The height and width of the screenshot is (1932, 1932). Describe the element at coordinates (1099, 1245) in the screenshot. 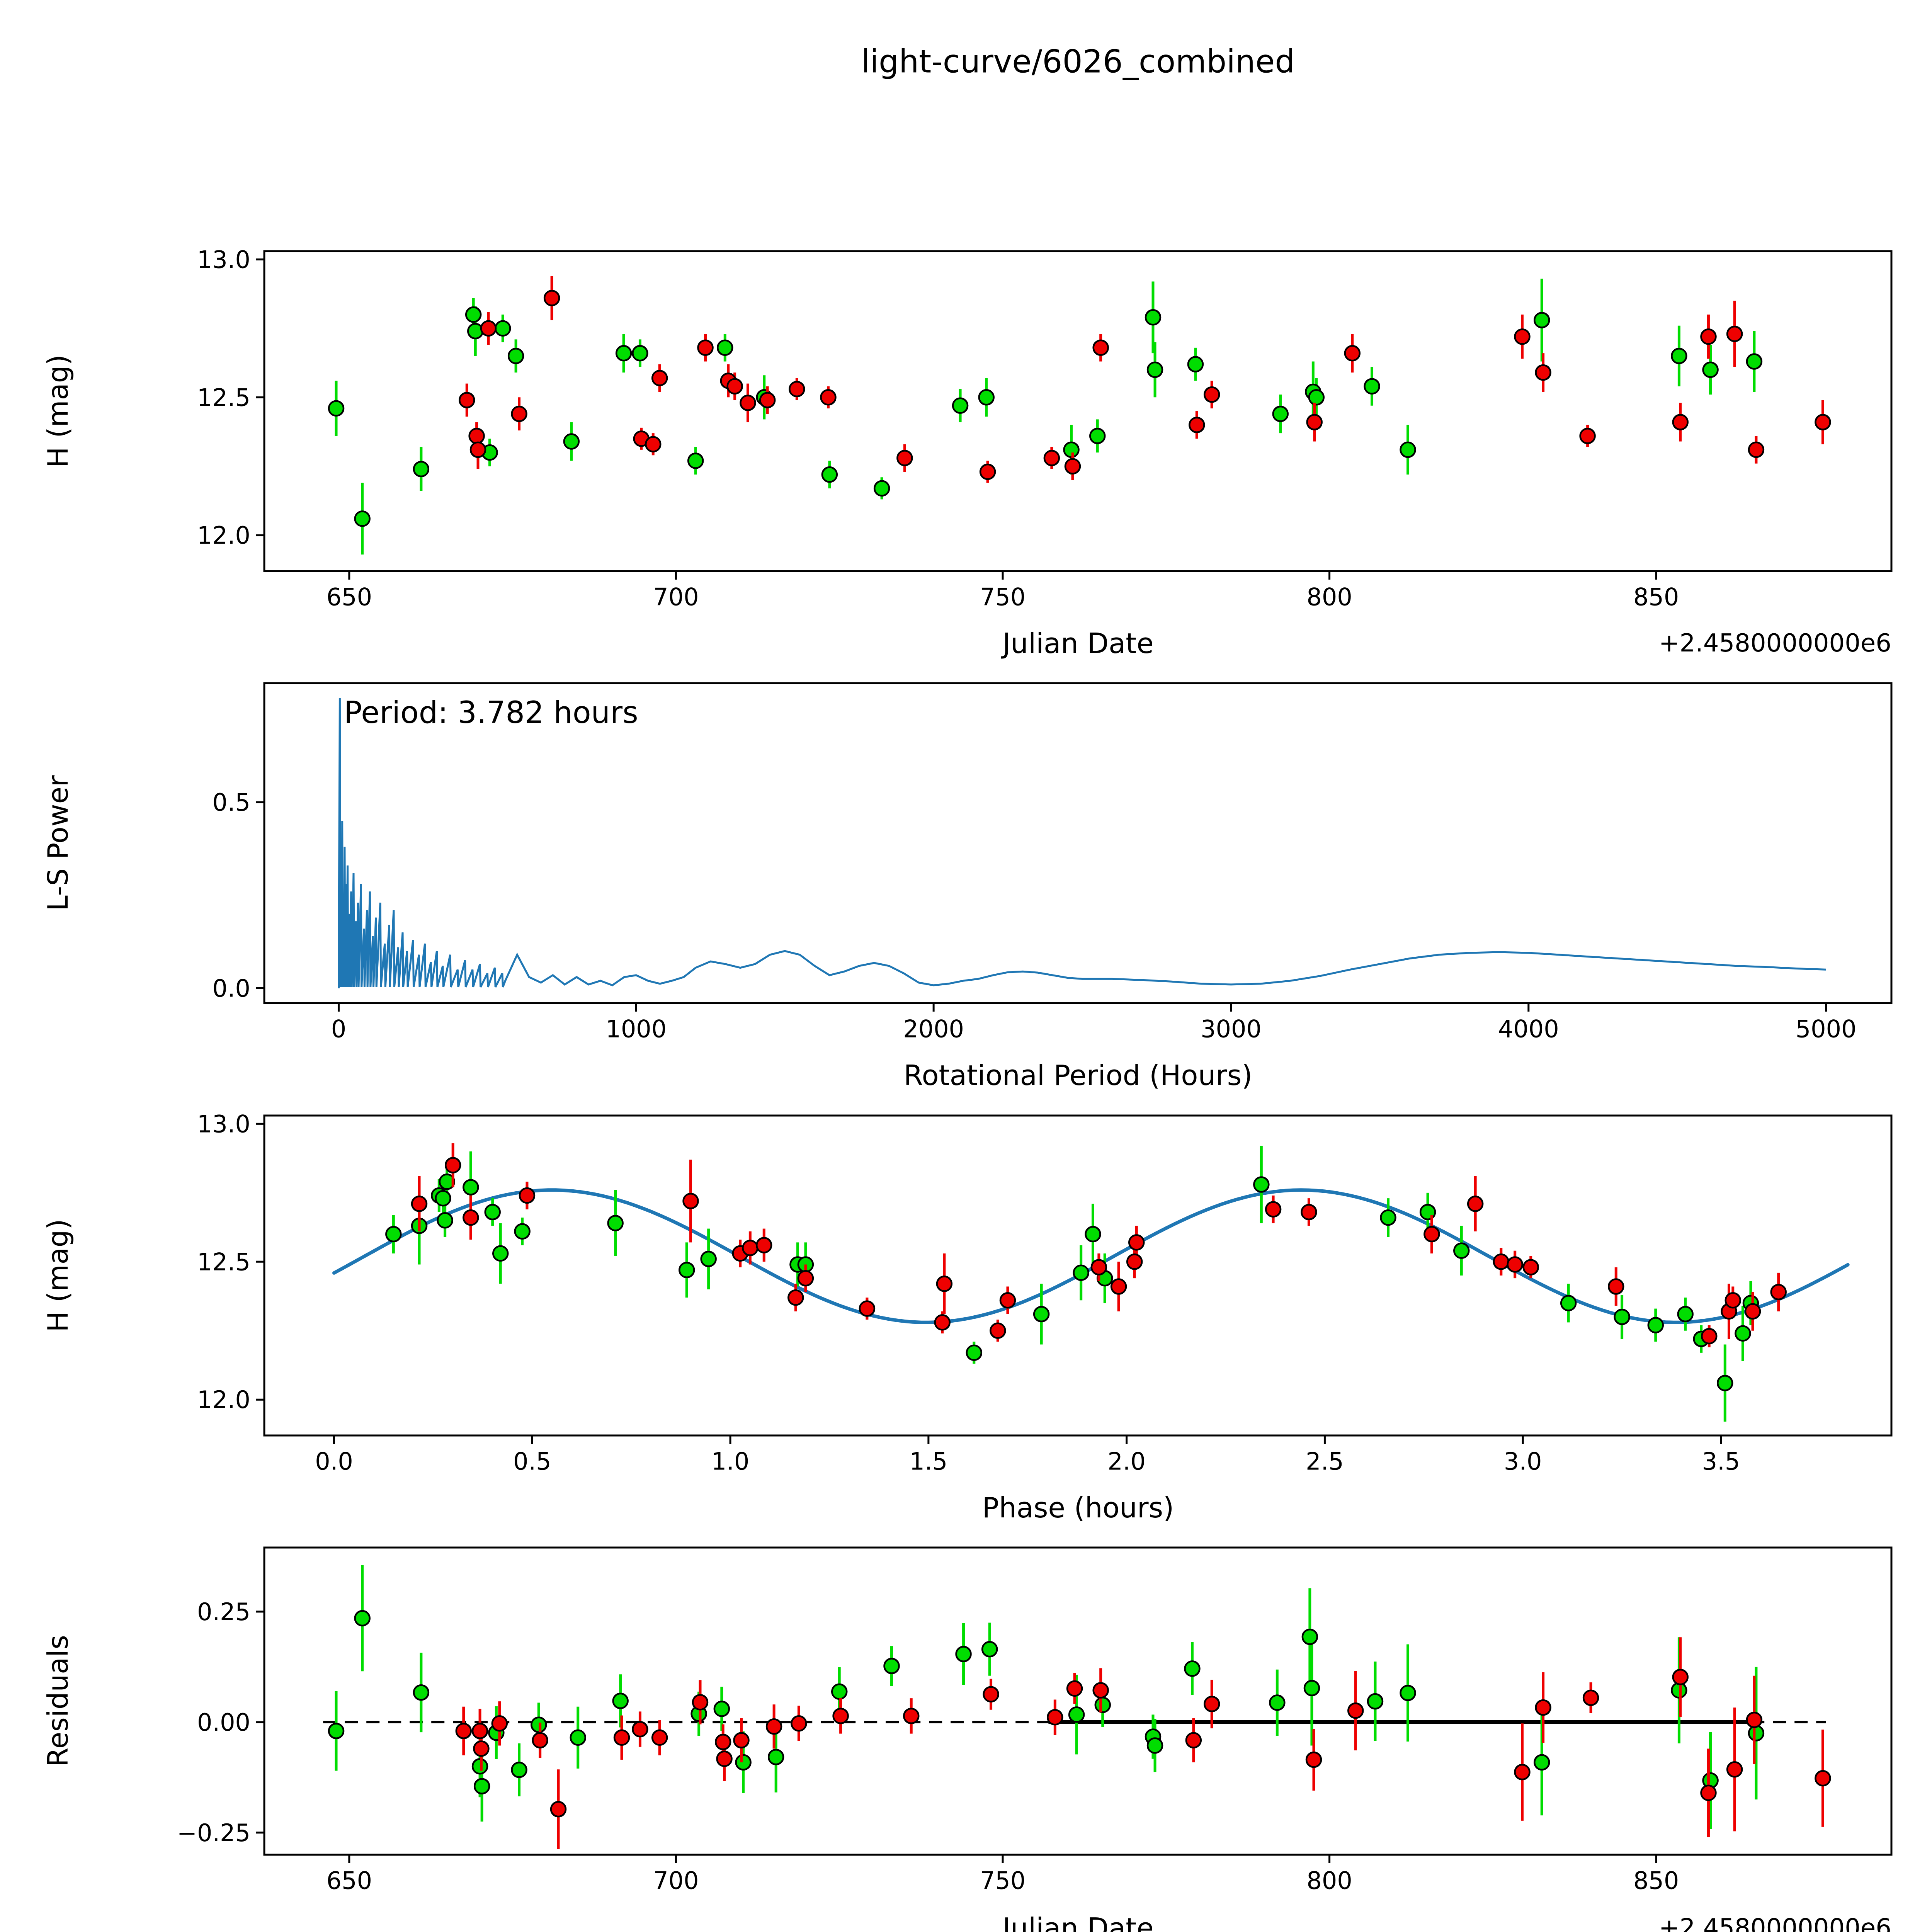

I see `phased-lightcurve-series-red` at that location.